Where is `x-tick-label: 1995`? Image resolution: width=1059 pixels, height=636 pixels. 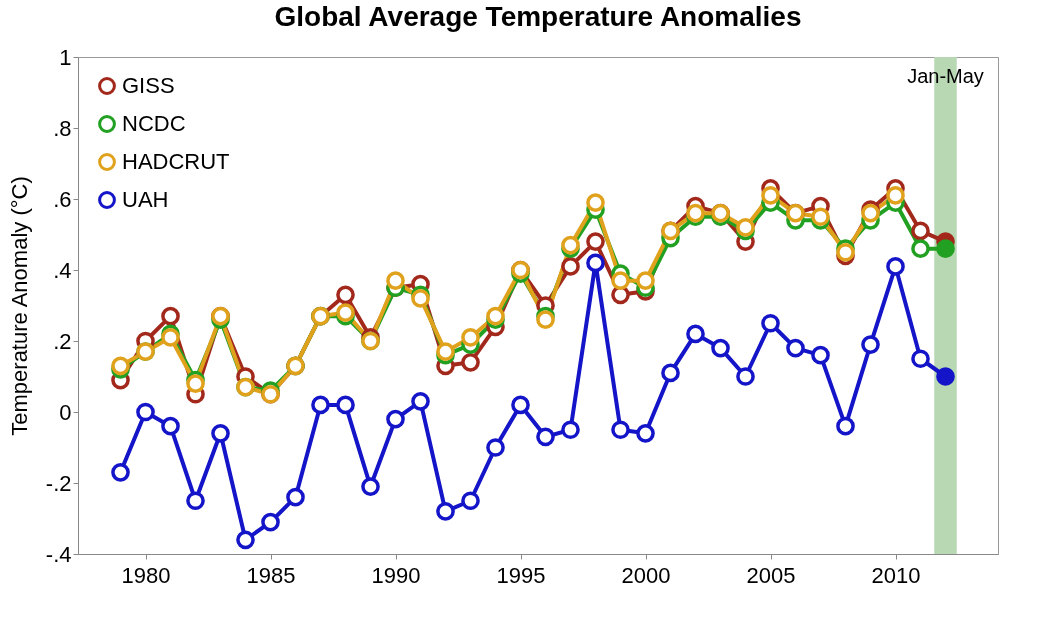 x-tick-label: 1995 is located at coordinates (521, 575).